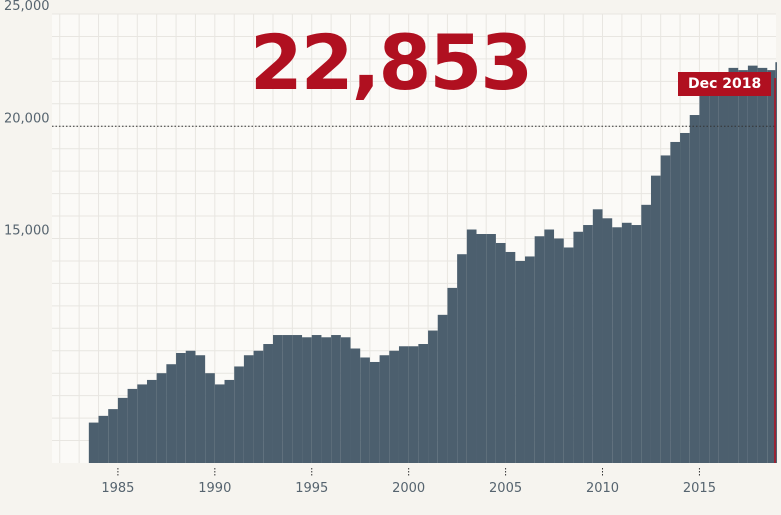  Describe the element at coordinates (27, 118) in the screenshot. I see `y-tick-label: 20,000` at that location.